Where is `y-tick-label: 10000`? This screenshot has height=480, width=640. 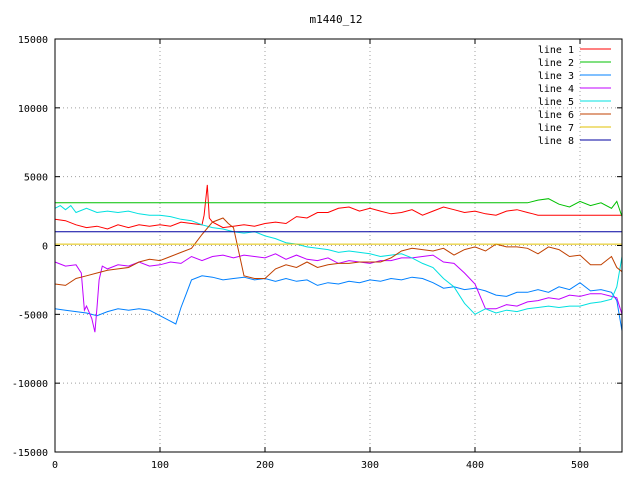
y-tick-label: 10000 is located at coordinates (33, 109).